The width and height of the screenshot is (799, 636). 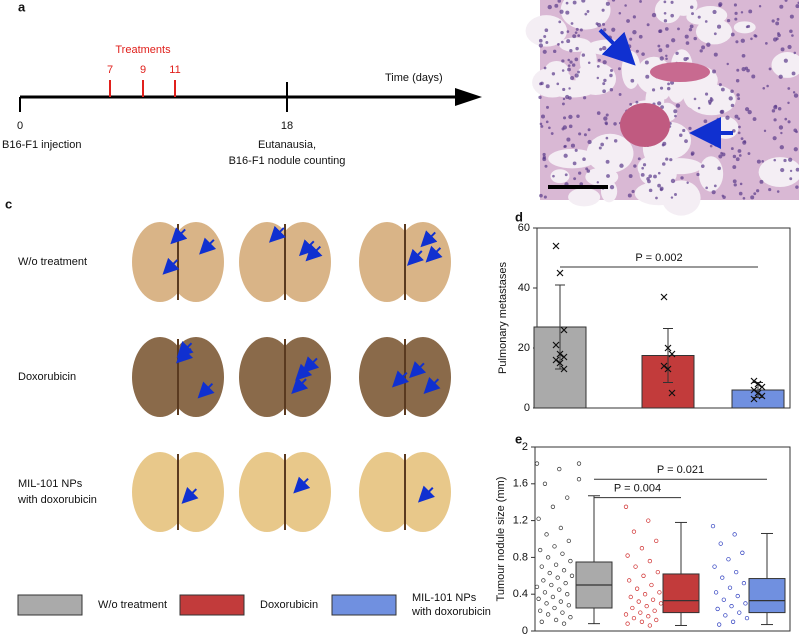 I want to click on event-label: Eutanausia,, so click(x=287, y=145).